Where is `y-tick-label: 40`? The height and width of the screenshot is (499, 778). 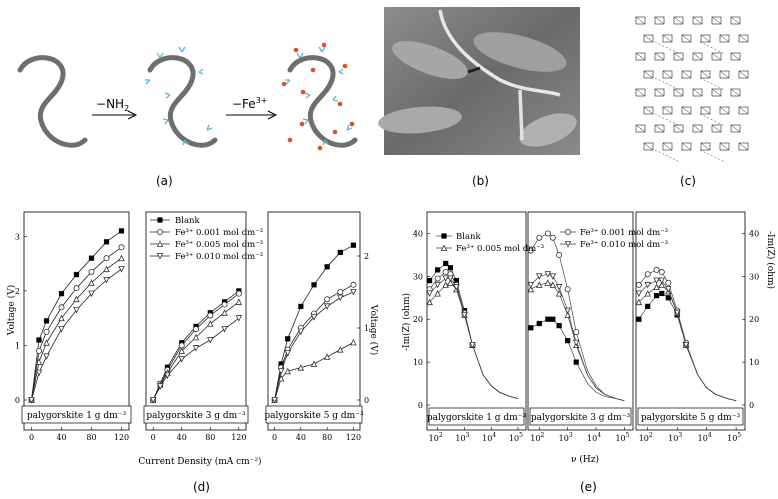
y-tick-label: 40 is located at coordinates (418, 233).